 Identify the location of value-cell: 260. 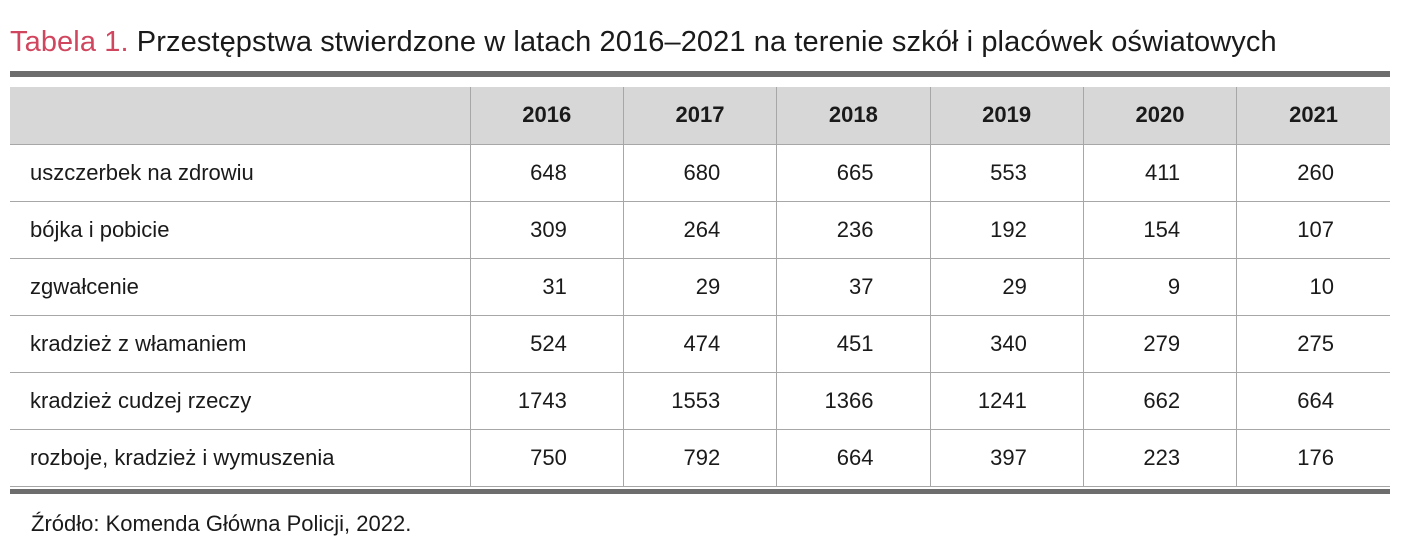
(1313, 172).